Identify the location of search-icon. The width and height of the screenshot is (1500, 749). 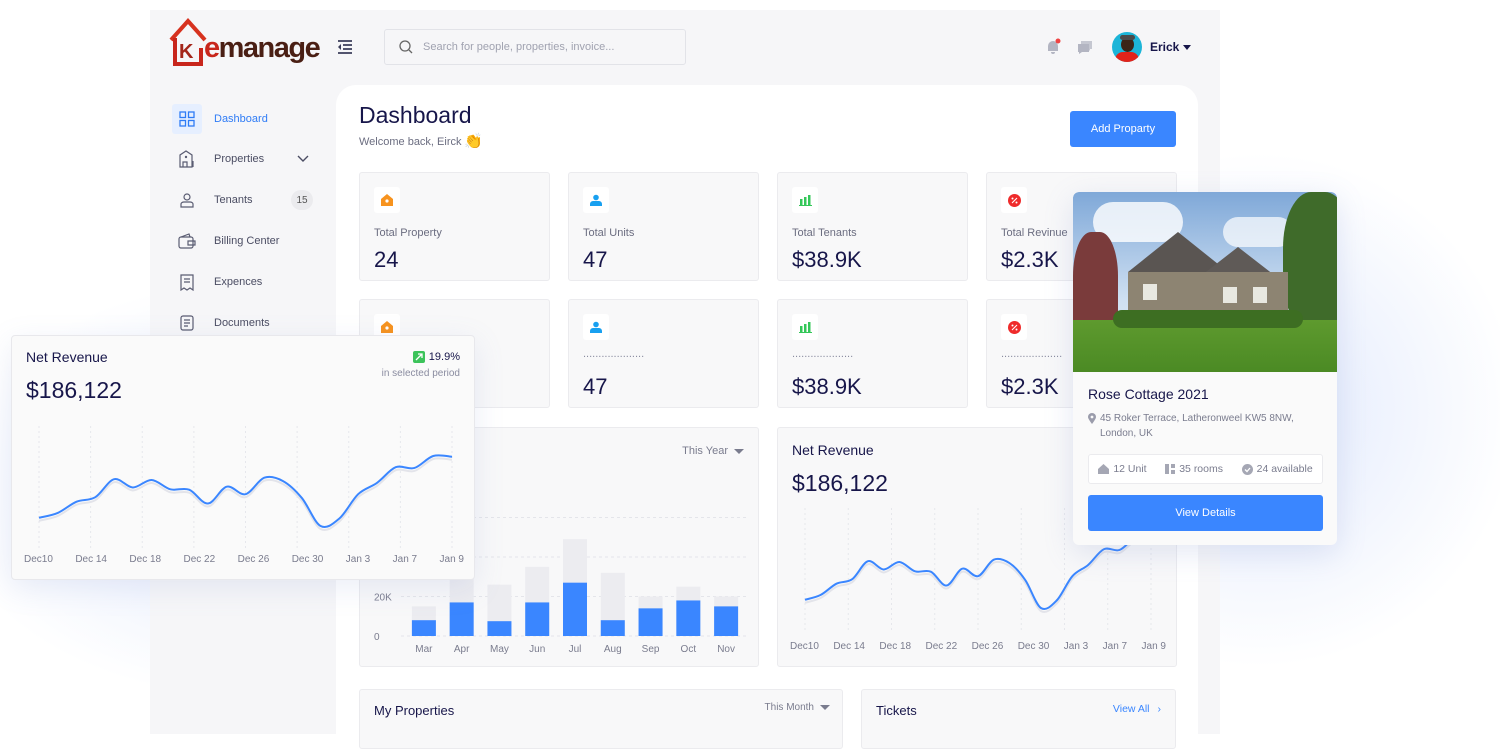
(406, 47).